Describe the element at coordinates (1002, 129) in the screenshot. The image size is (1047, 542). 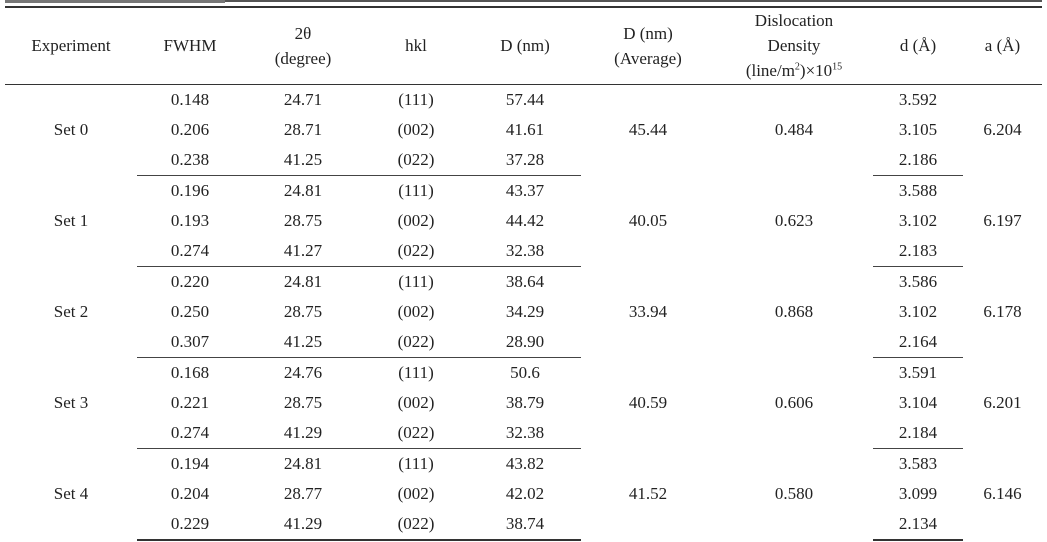
I see `lattice-constant-cell: 6.204` at that location.